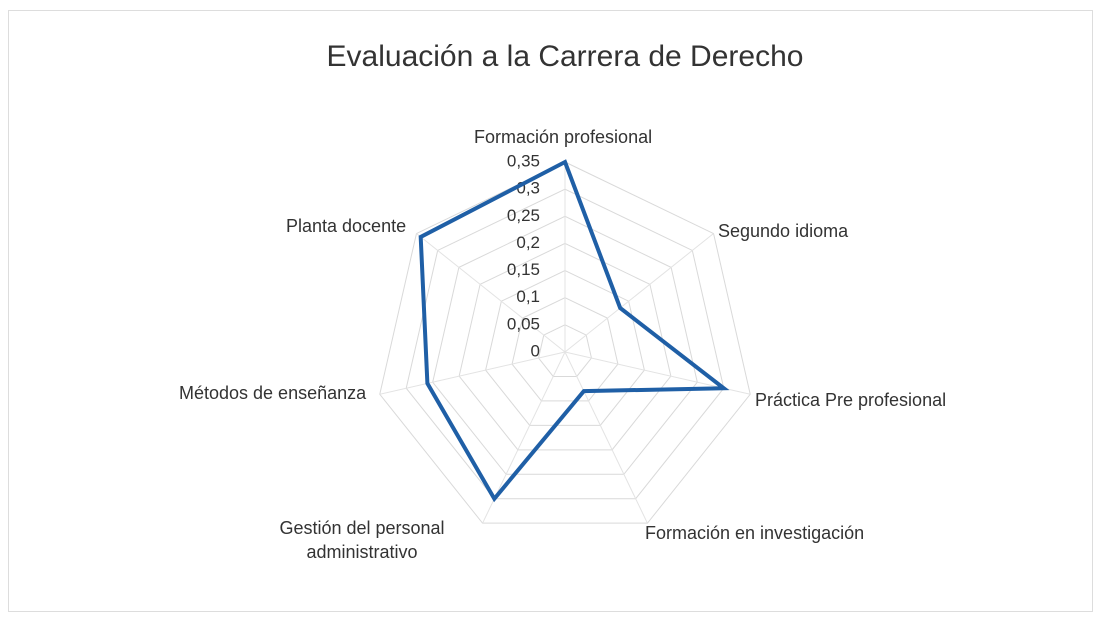 The image size is (1099, 619). What do you see at coordinates (523, 160) in the screenshot?
I see `r-tick-label: 0,35` at bounding box center [523, 160].